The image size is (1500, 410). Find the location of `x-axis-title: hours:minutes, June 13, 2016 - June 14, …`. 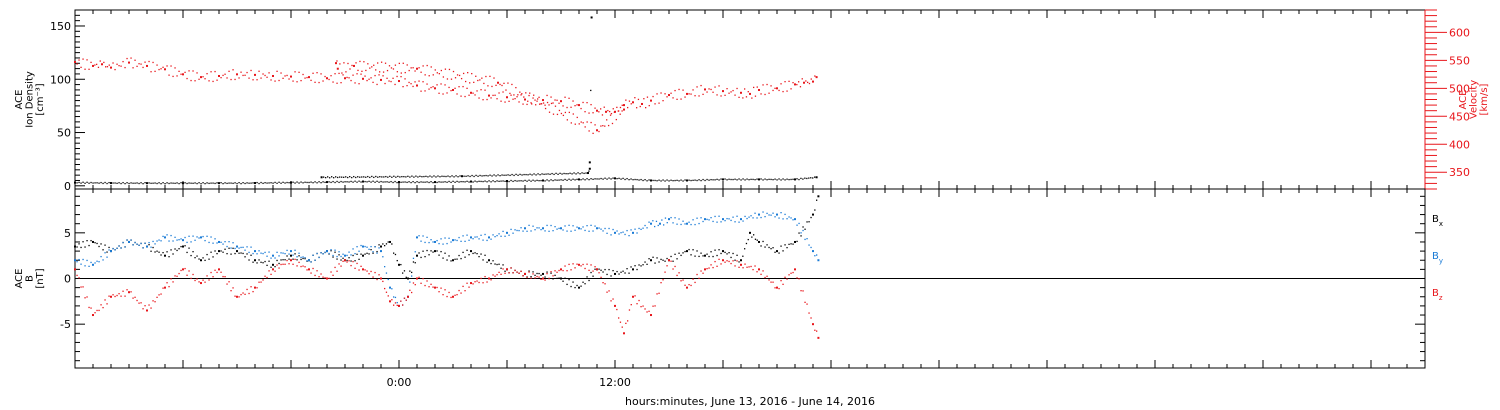

x-axis-title: hours:minutes, June 13, 2016 - June 14, … is located at coordinates (750, 401).